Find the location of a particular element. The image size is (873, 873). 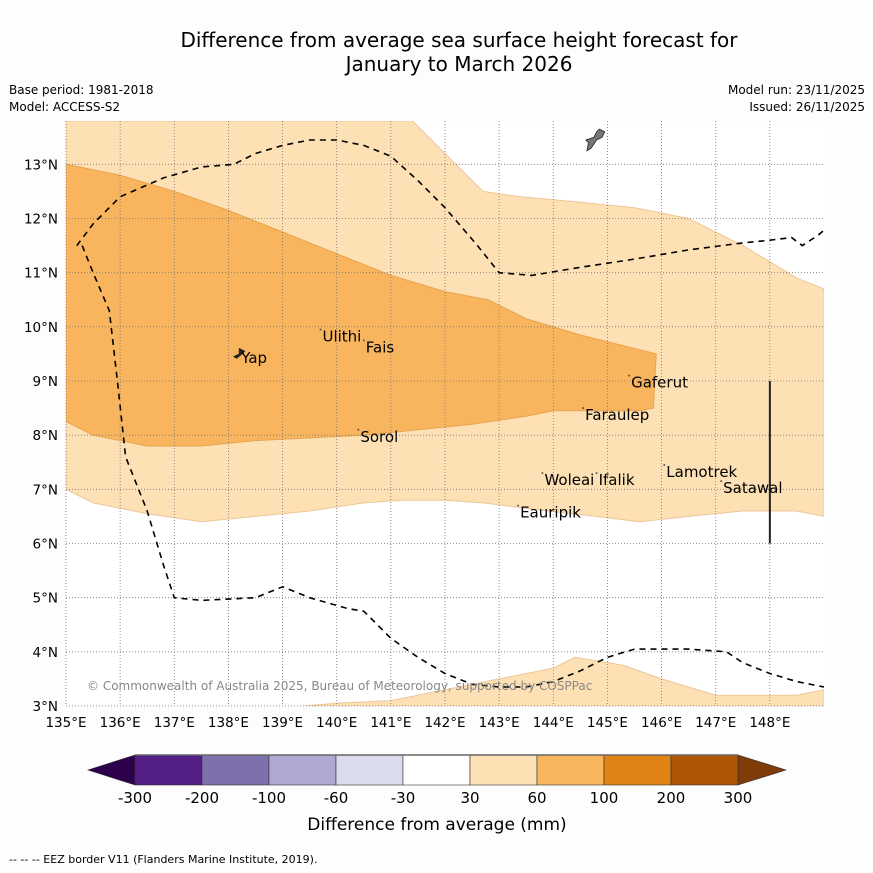

x-tick-label: 135°E is located at coordinates (65, 723).